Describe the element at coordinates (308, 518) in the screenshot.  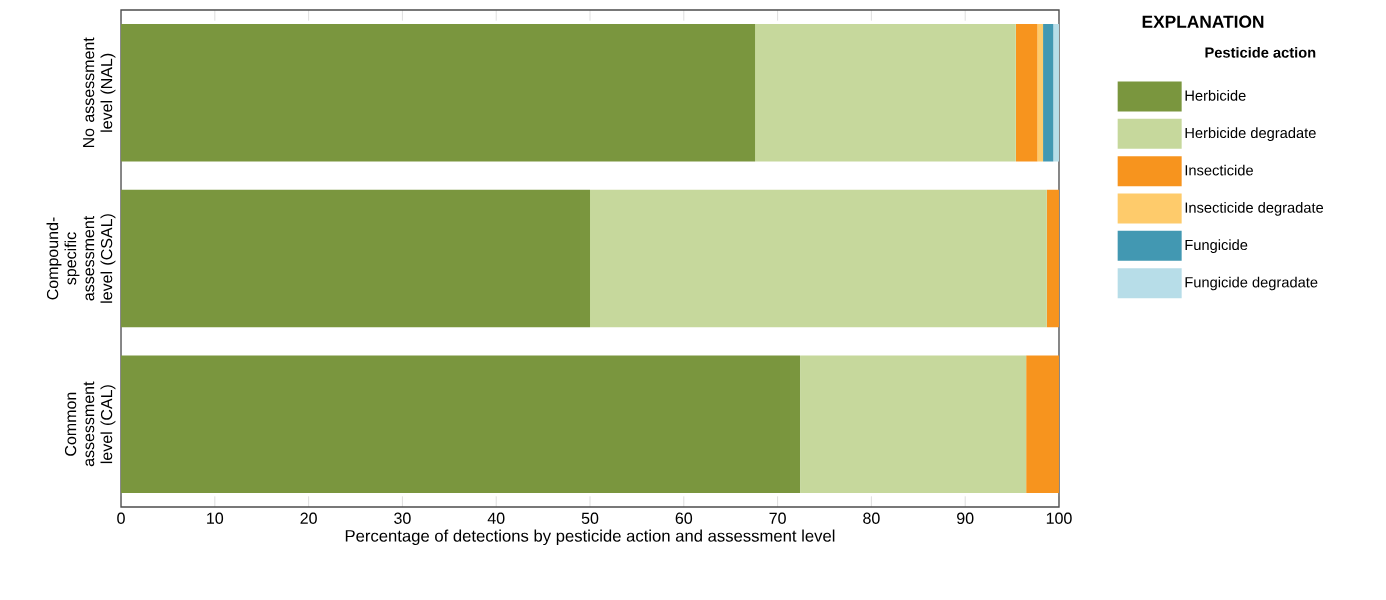
I see `x-tick-label: 20` at that location.